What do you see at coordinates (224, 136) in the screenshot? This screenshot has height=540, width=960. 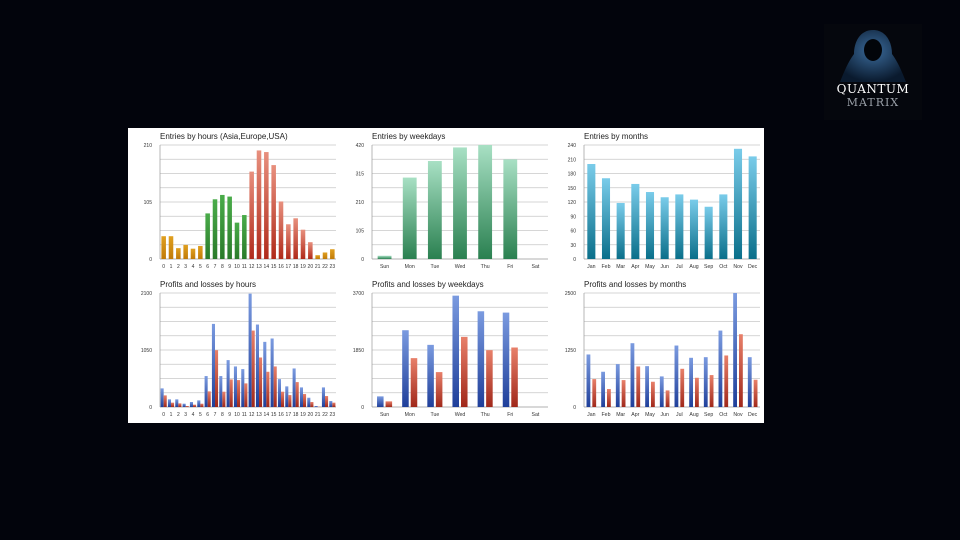 I see `chart-title: Entries by hours (Asia,Europe,USA)` at bounding box center [224, 136].